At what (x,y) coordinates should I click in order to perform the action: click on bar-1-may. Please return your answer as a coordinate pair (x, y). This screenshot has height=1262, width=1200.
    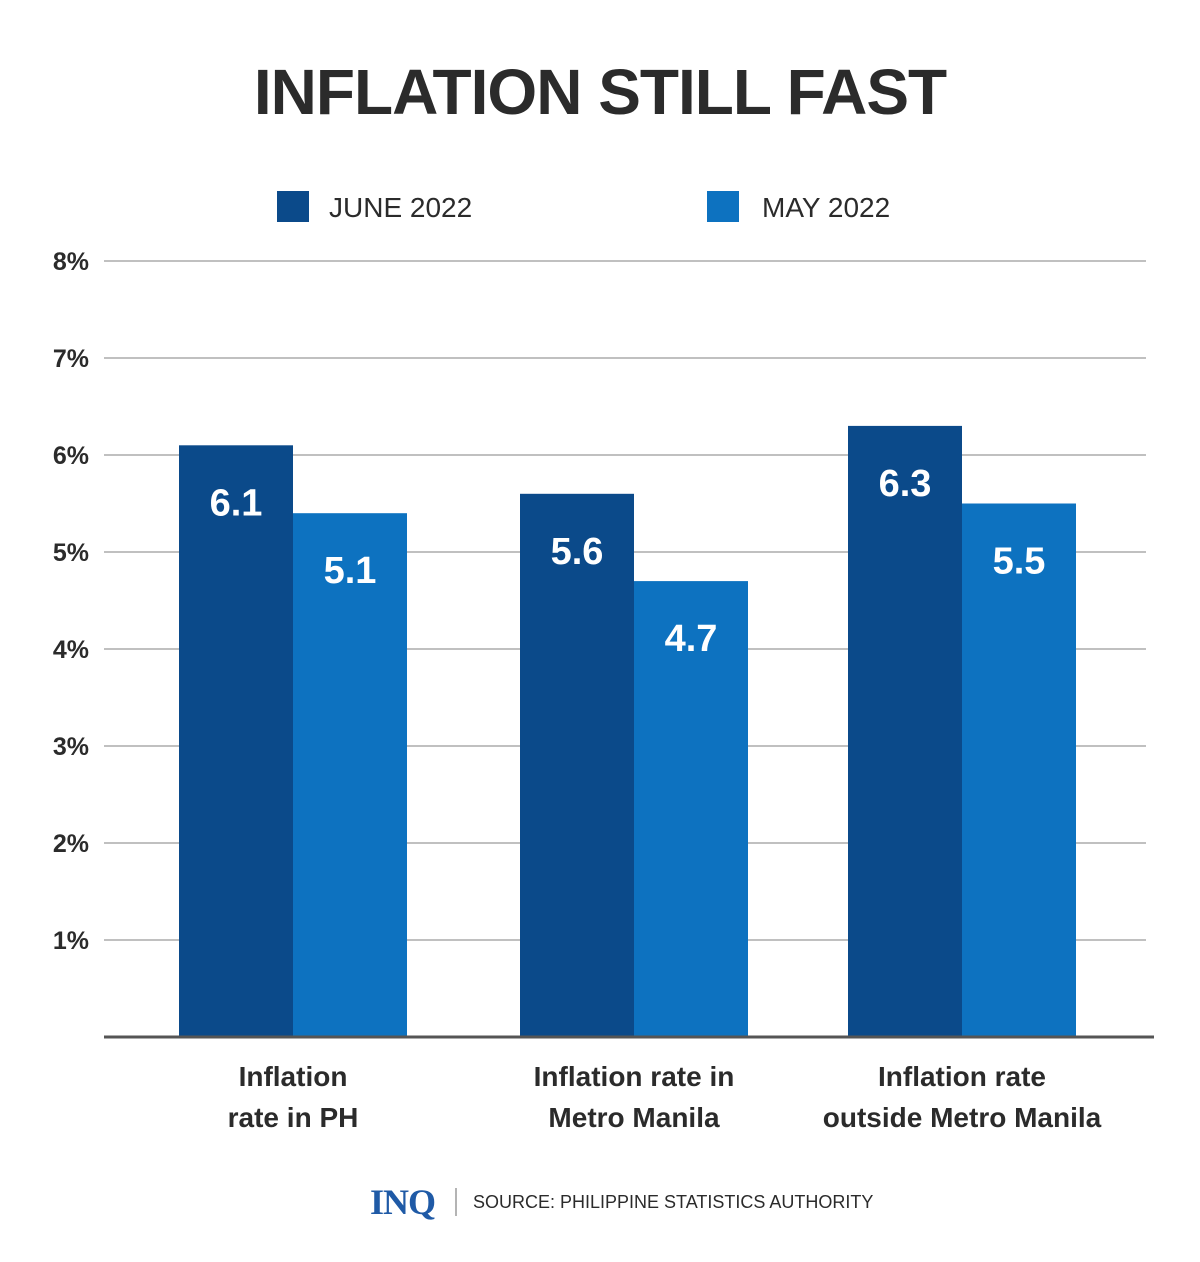
    Looking at the image, I should click on (350, 775).